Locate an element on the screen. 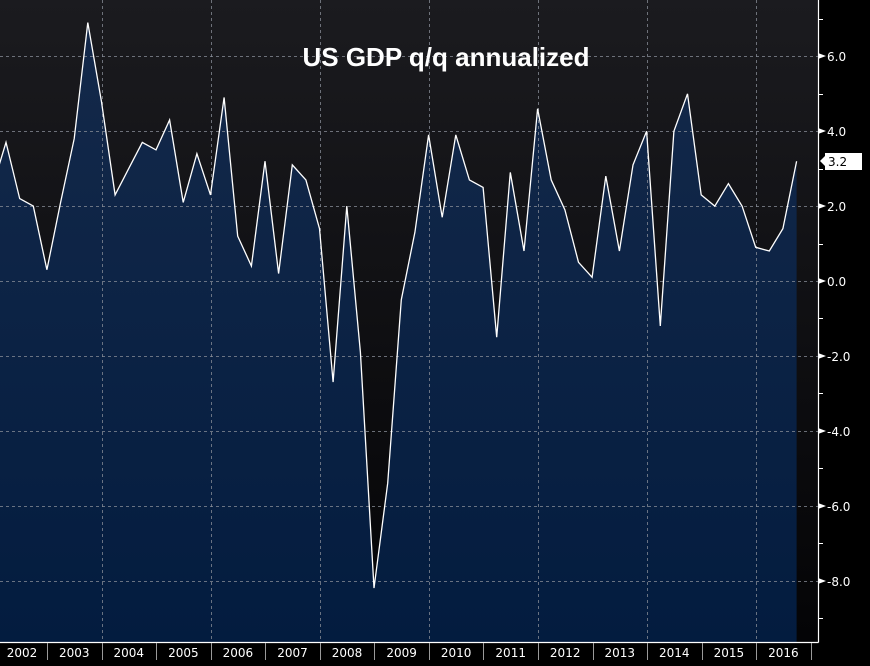  xtick-label: 2006 is located at coordinates (238, 653).